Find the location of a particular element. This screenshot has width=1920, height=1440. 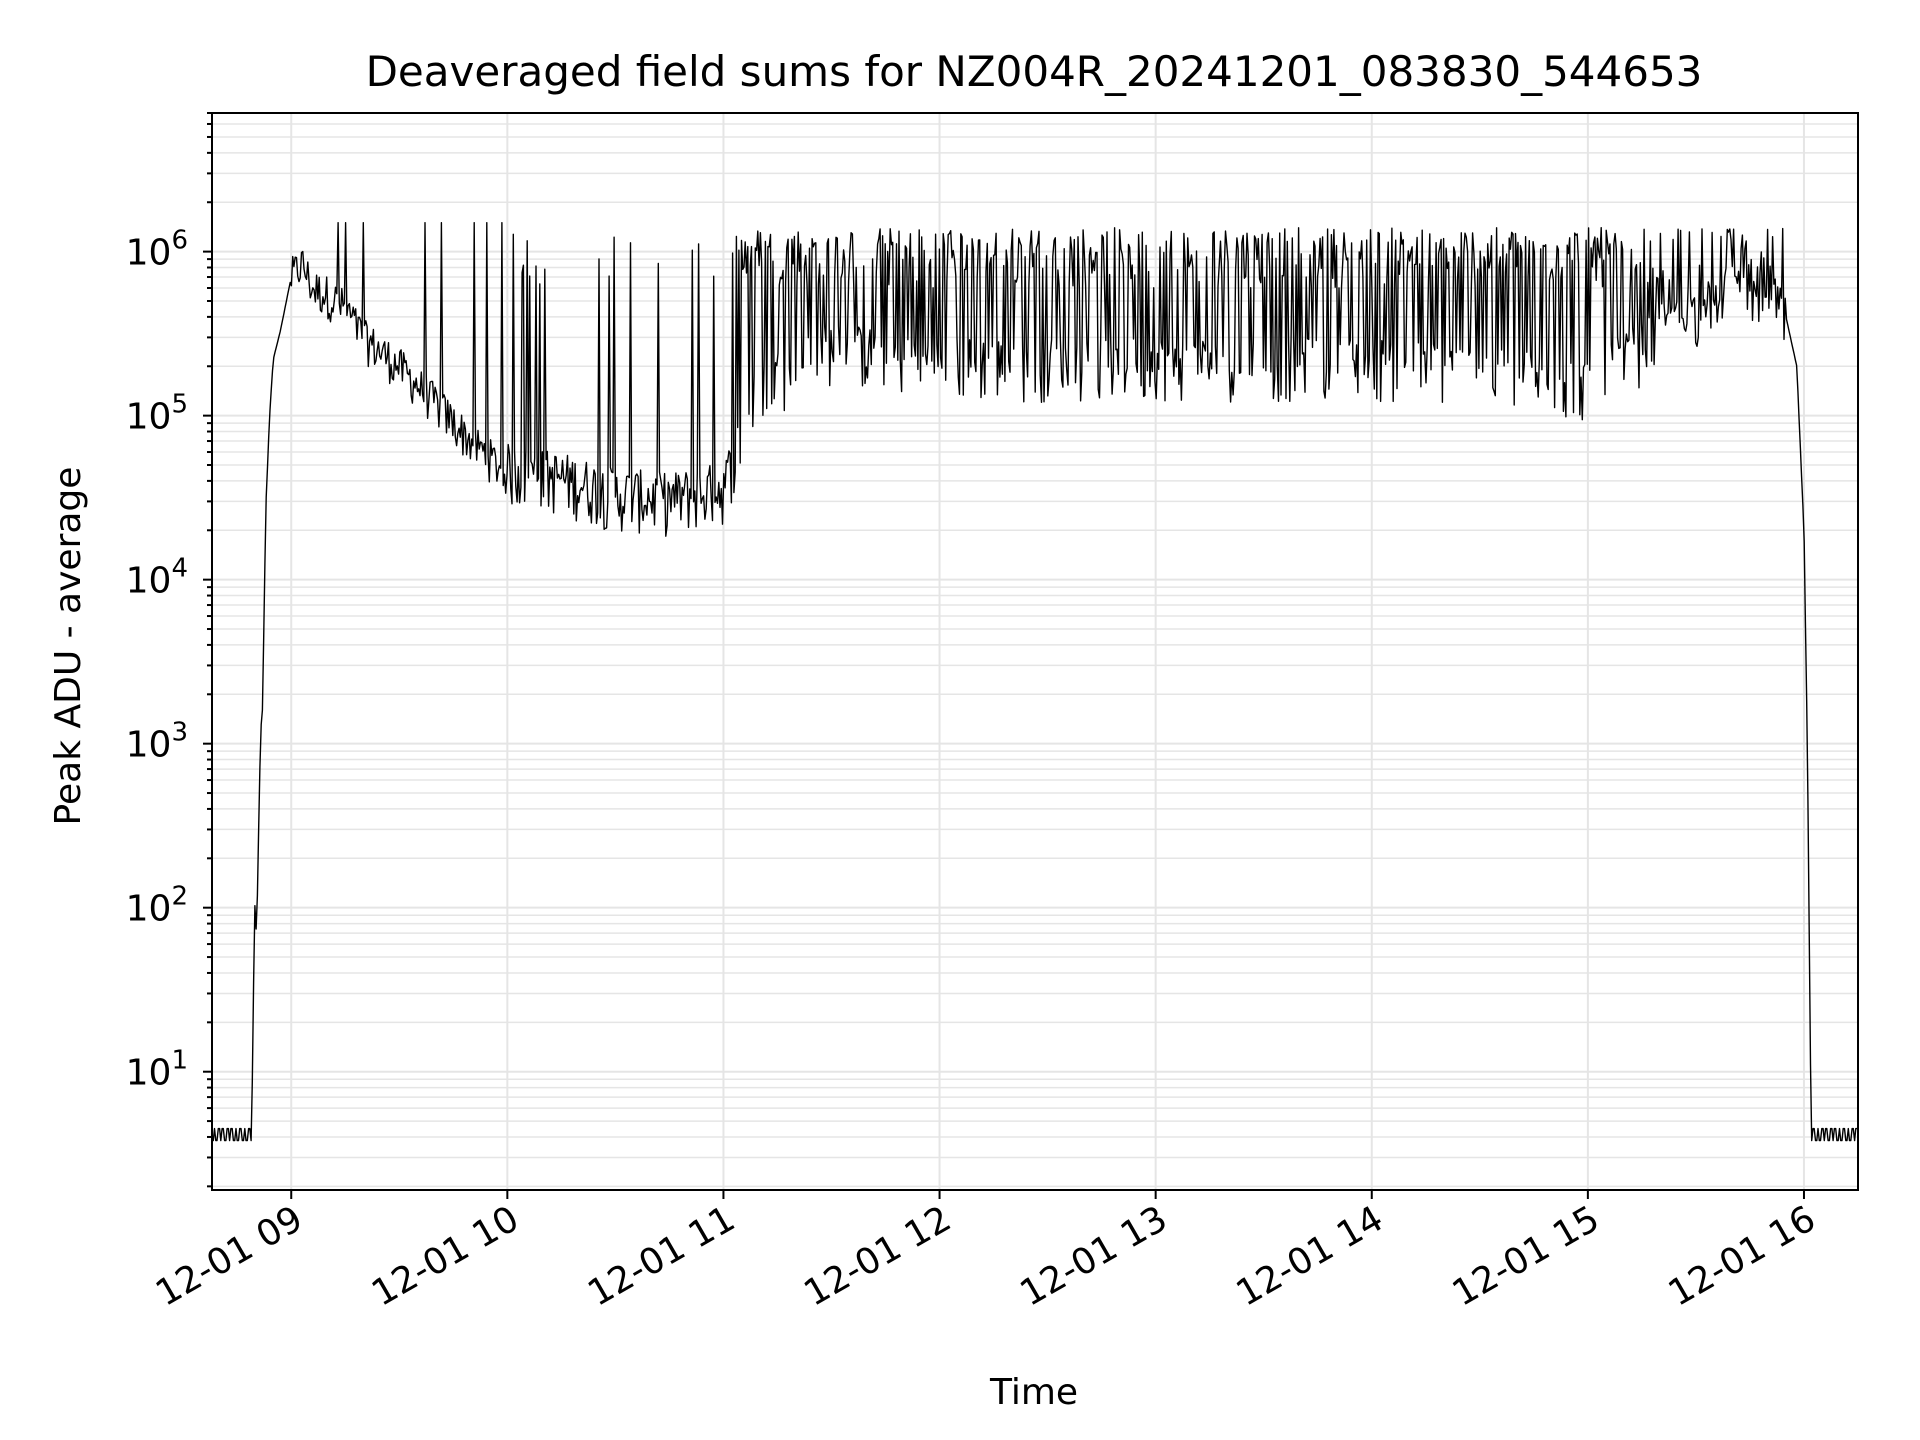

x-axis-label: Time is located at coordinates (1033, 1392).